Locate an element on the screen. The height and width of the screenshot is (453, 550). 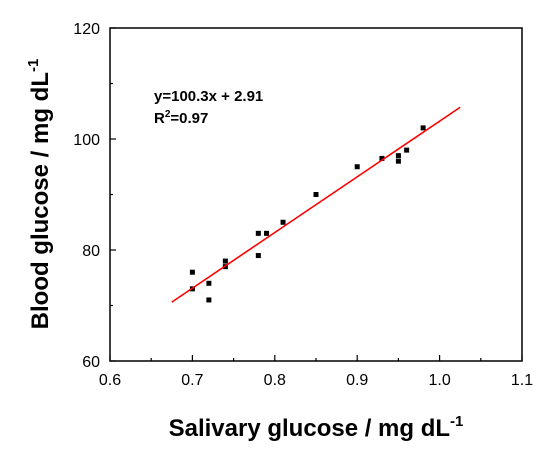
x-tick-label-3: 0.9 is located at coordinates (357, 380).